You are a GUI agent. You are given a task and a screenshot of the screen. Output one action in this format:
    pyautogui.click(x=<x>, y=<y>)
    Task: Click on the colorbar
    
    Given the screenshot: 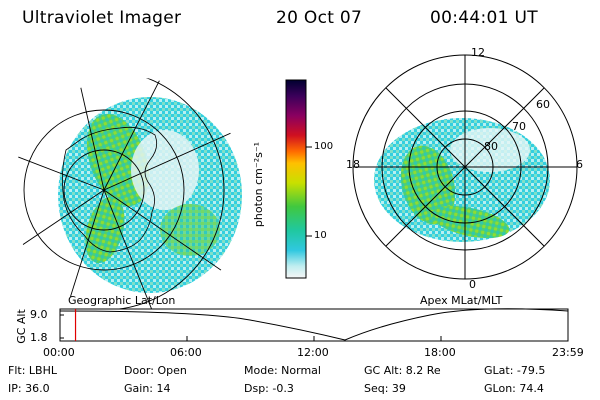 What is the action you would take?
    pyautogui.click(x=298, y=179)
    